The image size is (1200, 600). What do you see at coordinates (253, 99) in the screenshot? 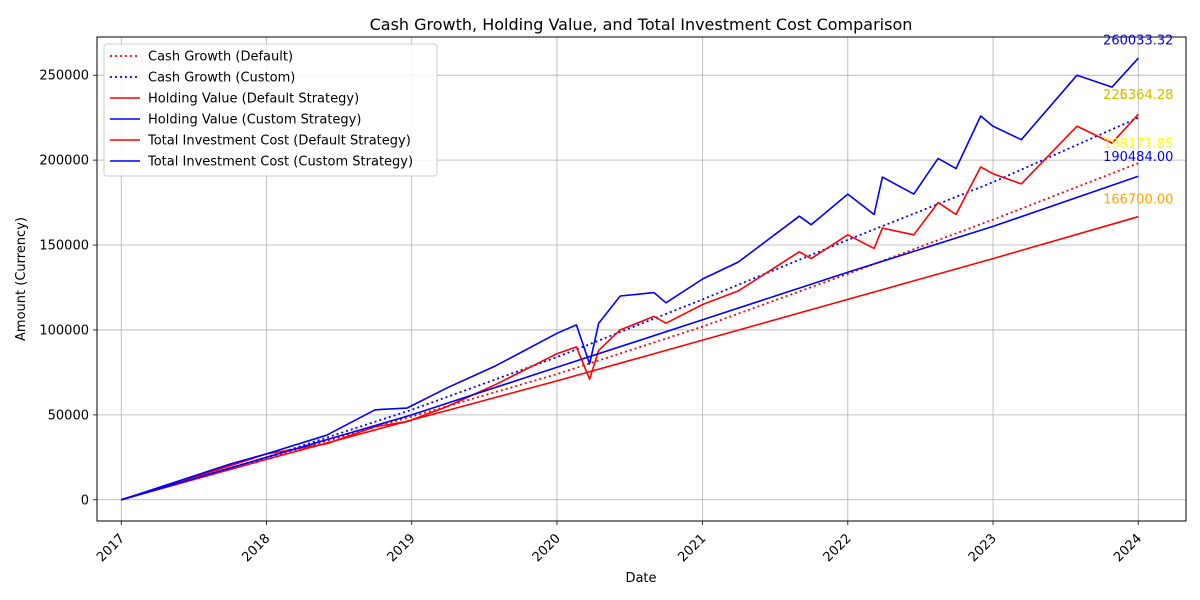
I see `legend-label: Holding Value (Default Strategy)` at bounding box center [253, 99].